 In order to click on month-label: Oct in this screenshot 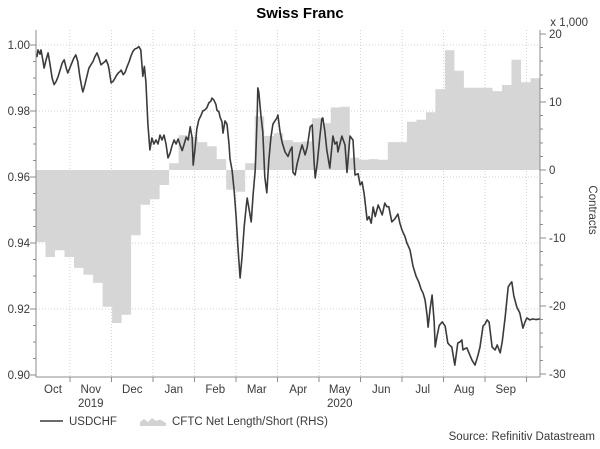, I will do `click(53, 390)`.